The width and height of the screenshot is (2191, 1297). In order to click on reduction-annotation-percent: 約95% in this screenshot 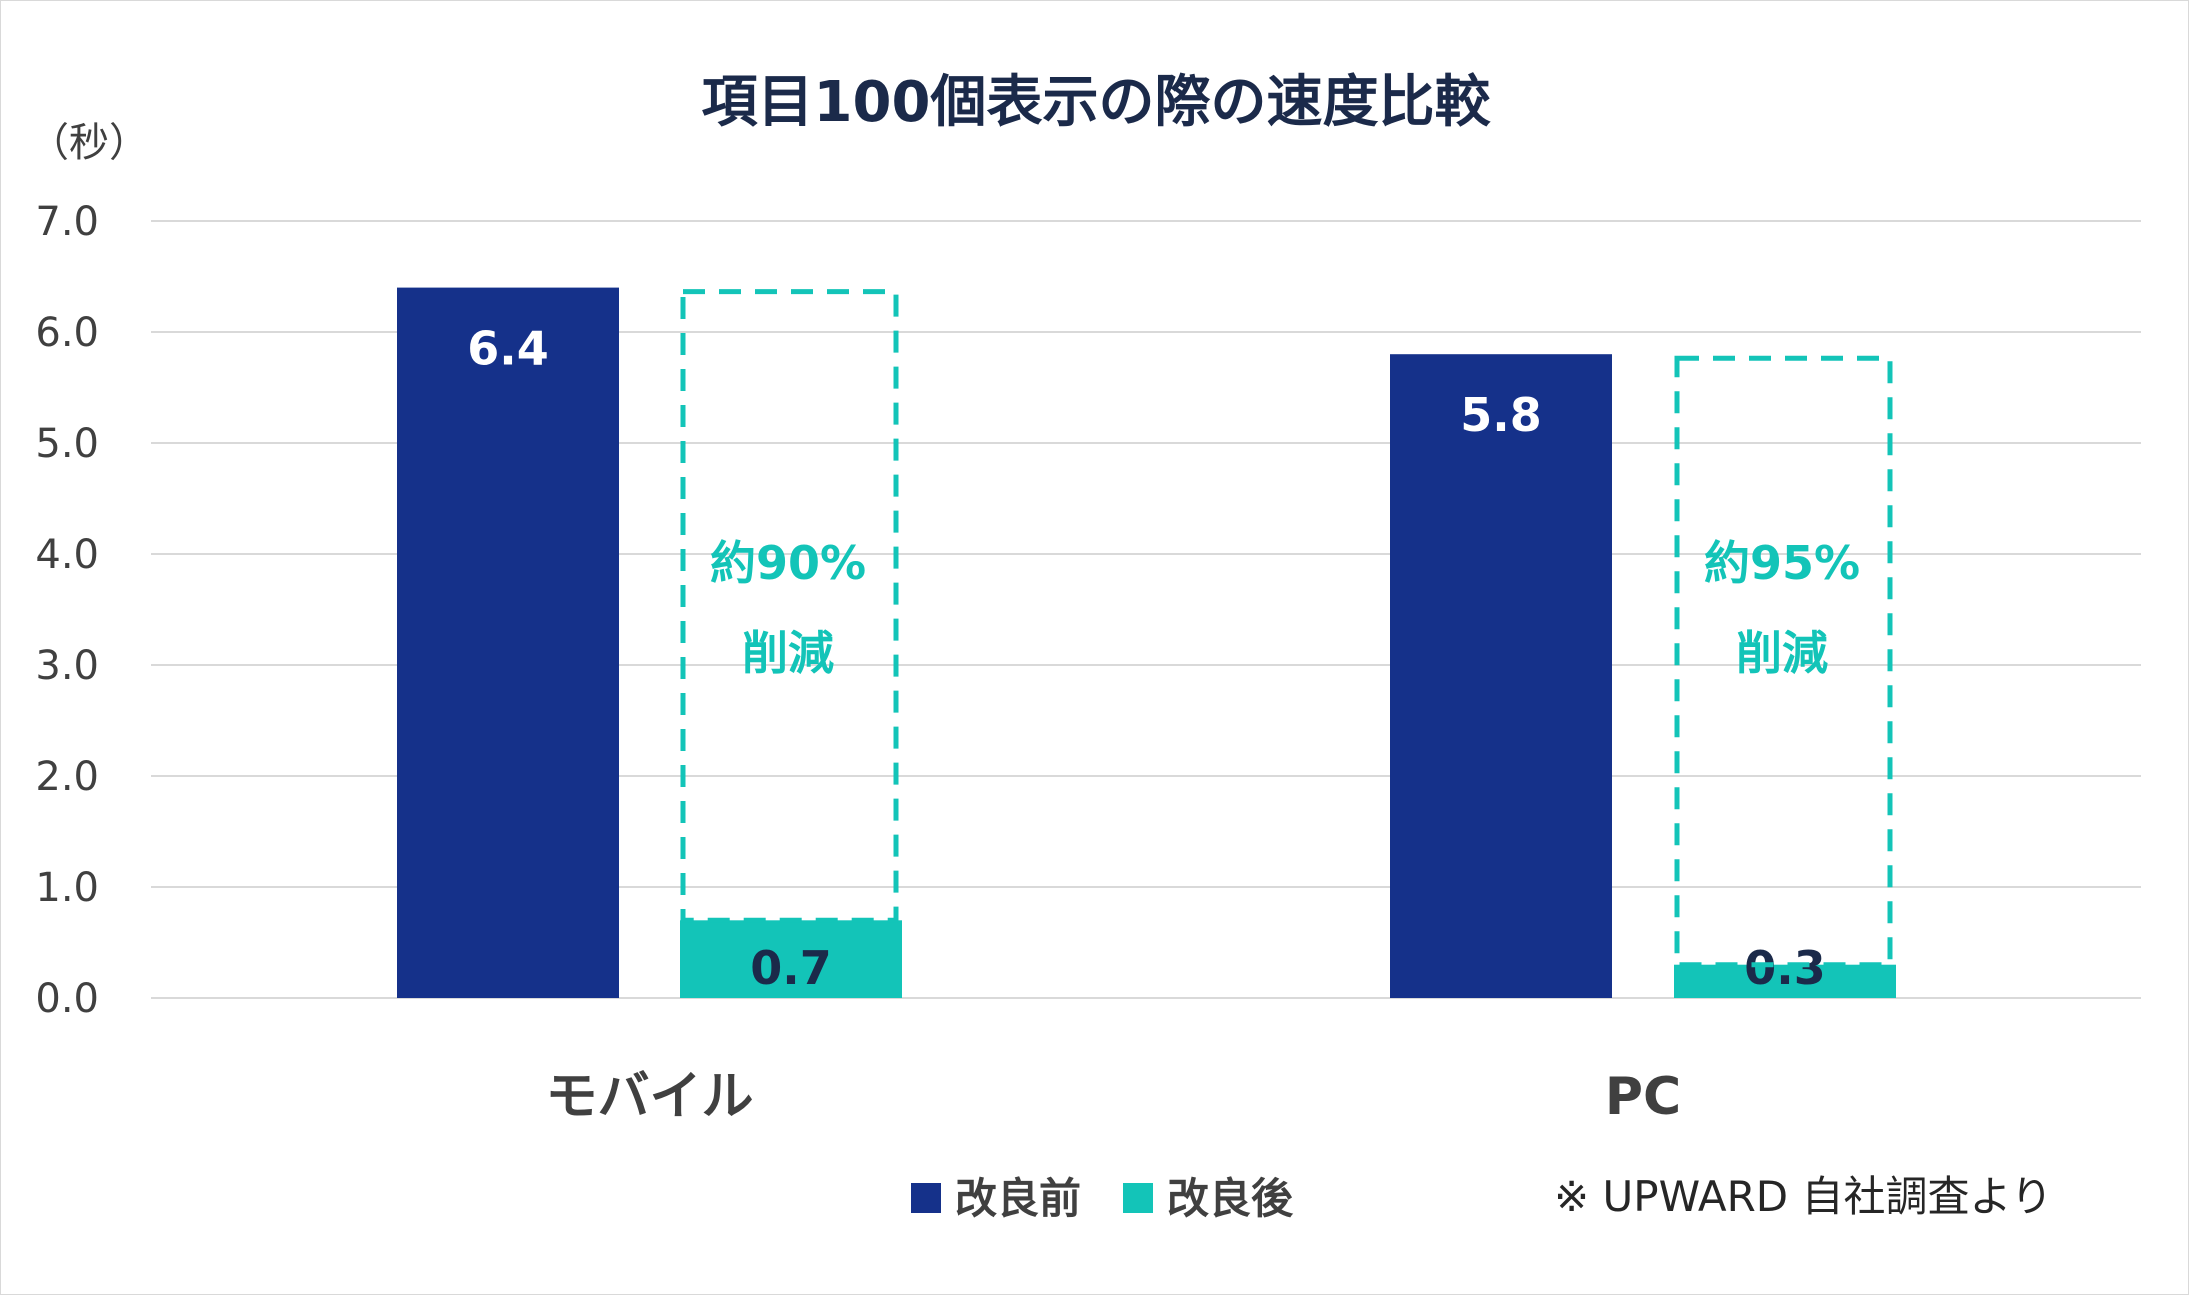, I will do `click(1782, 563)`.